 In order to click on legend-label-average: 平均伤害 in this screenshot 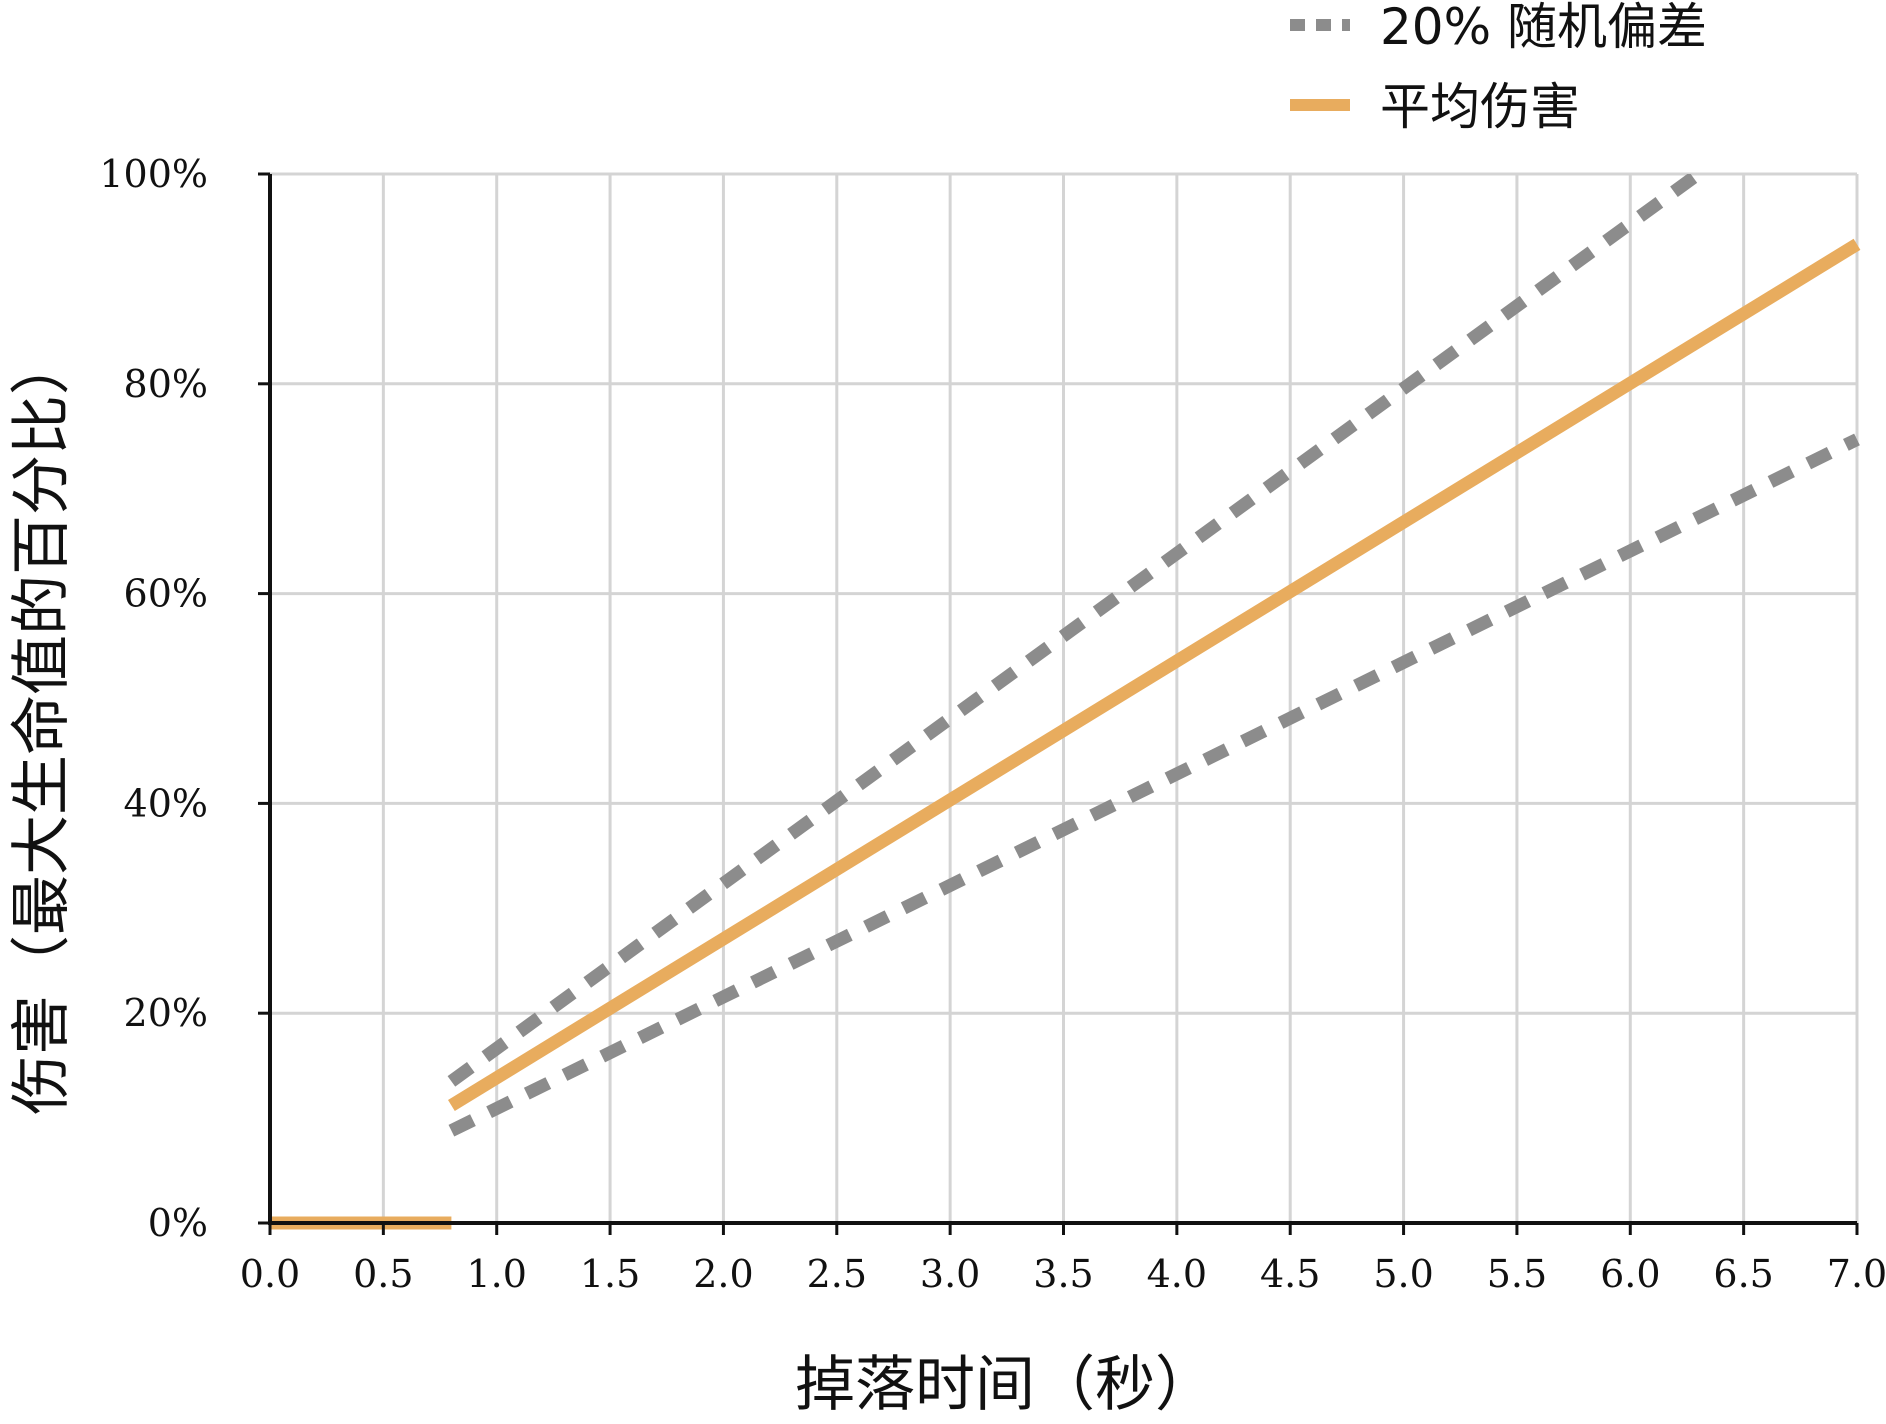, I will do `click(1480, 107)`.